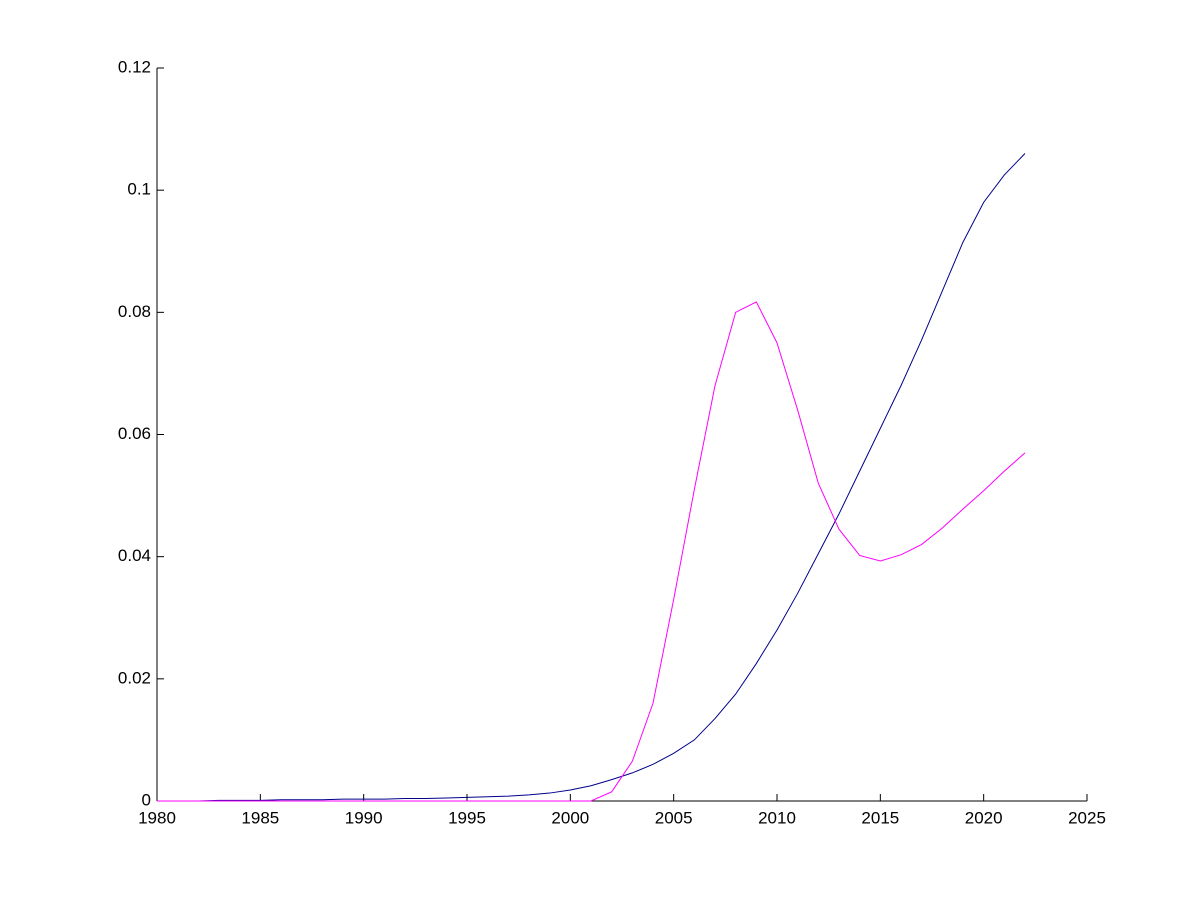 The height and width of the screenshot is (900, 1200). Describe the element at coordinates (880, 817) in the screenshot. I see `x-tick-label: 2015` at that location.